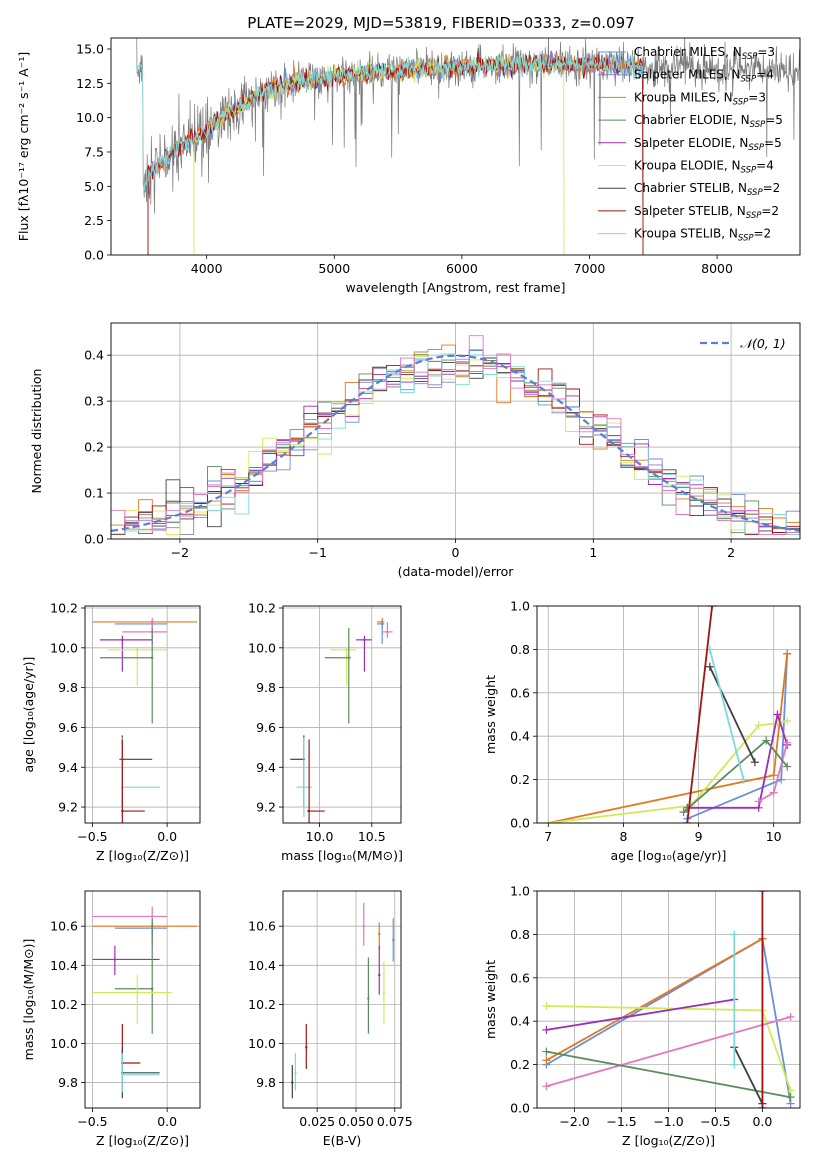  What do you see at coordinates (36, 431) in the screenshot?
I see `y-axis-label: Normed distribution` at bounding box center [36, 431].